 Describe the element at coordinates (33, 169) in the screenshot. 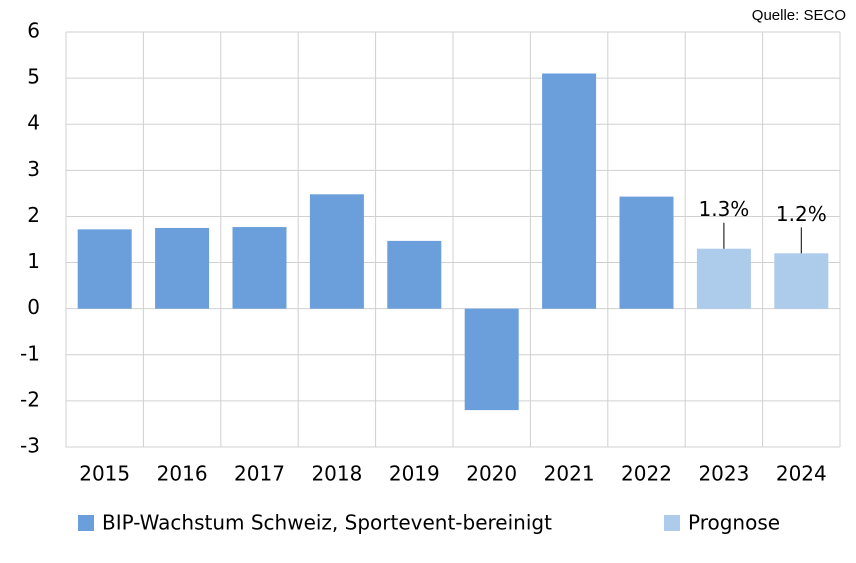

I see `y-tick-label: 3` at that location.